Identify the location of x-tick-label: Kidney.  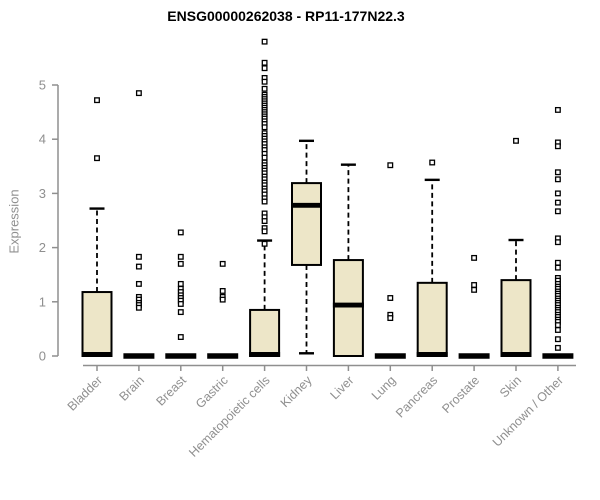
(296, 391).